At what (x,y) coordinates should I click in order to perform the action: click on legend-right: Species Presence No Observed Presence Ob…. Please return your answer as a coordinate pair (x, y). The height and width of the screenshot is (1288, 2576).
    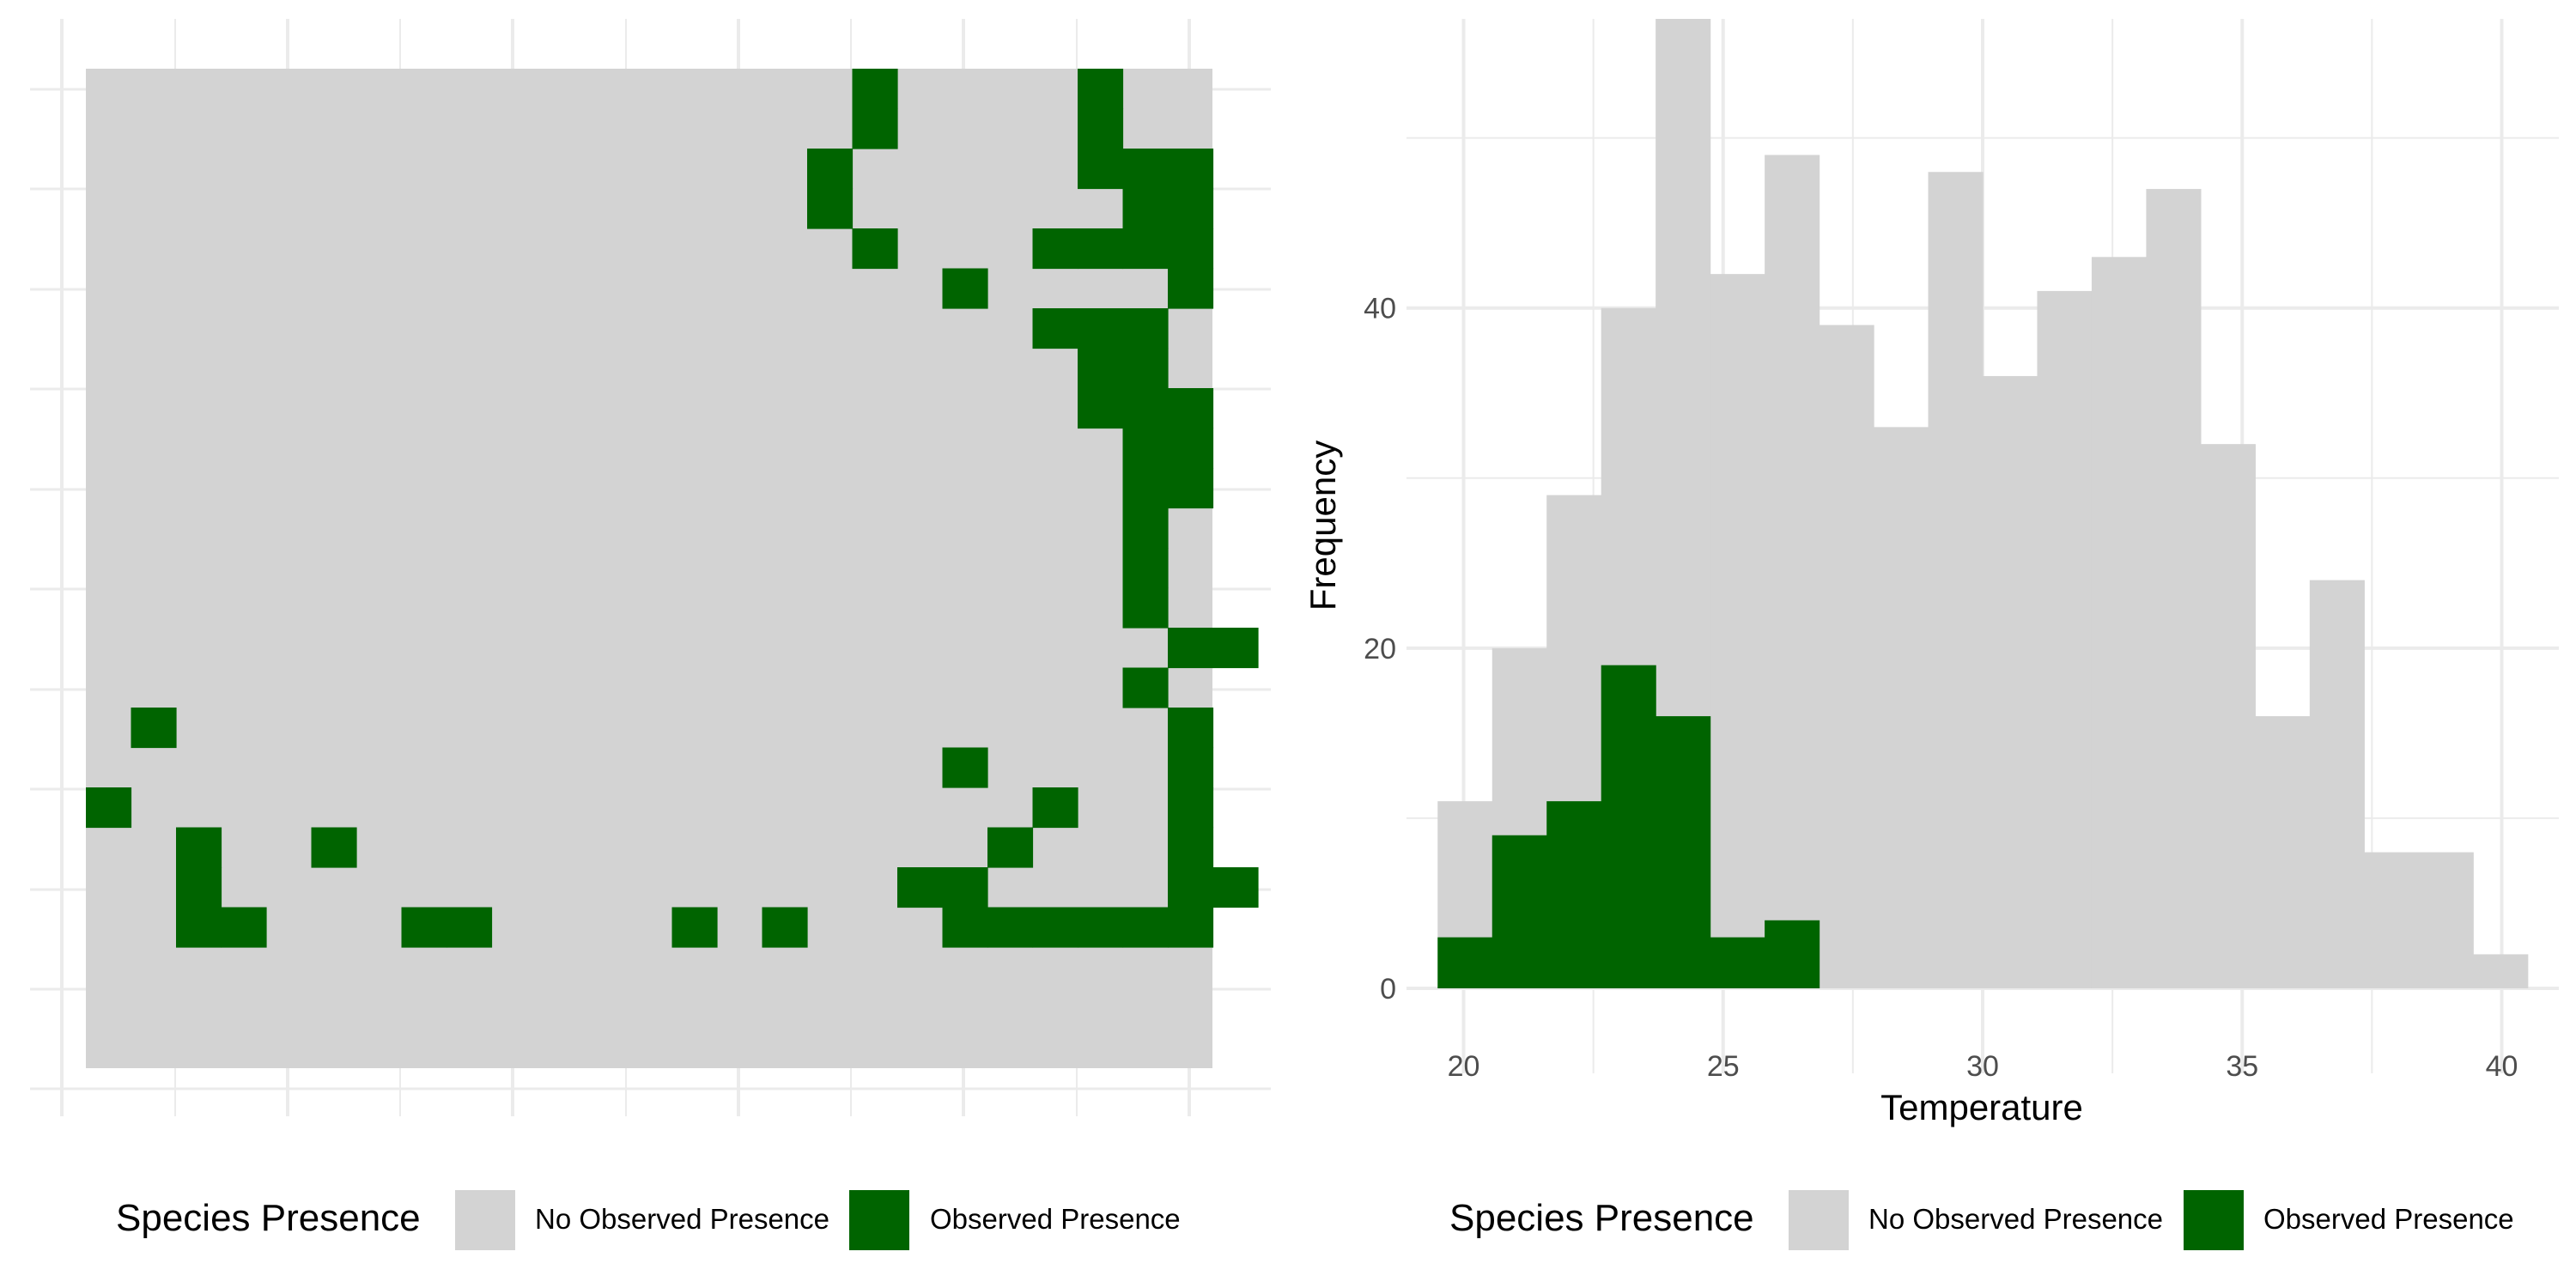
    Looking at the image, I should click on (1982, 1220).